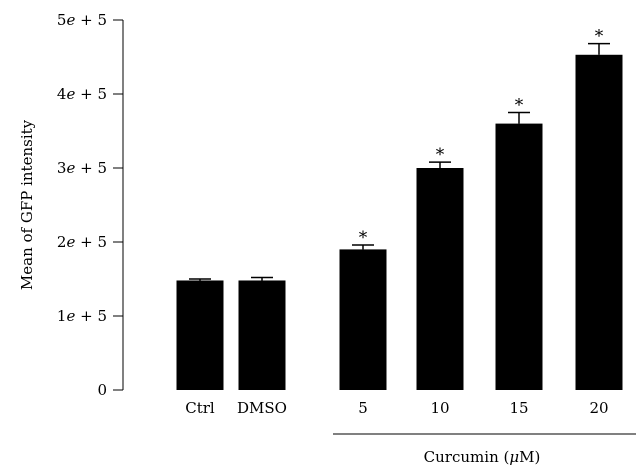 The image size is (636, 472). What do you see at coordinates (200, 335) in the screenshot?
I see `bar-ctrl` at bounding box center [200, 335].